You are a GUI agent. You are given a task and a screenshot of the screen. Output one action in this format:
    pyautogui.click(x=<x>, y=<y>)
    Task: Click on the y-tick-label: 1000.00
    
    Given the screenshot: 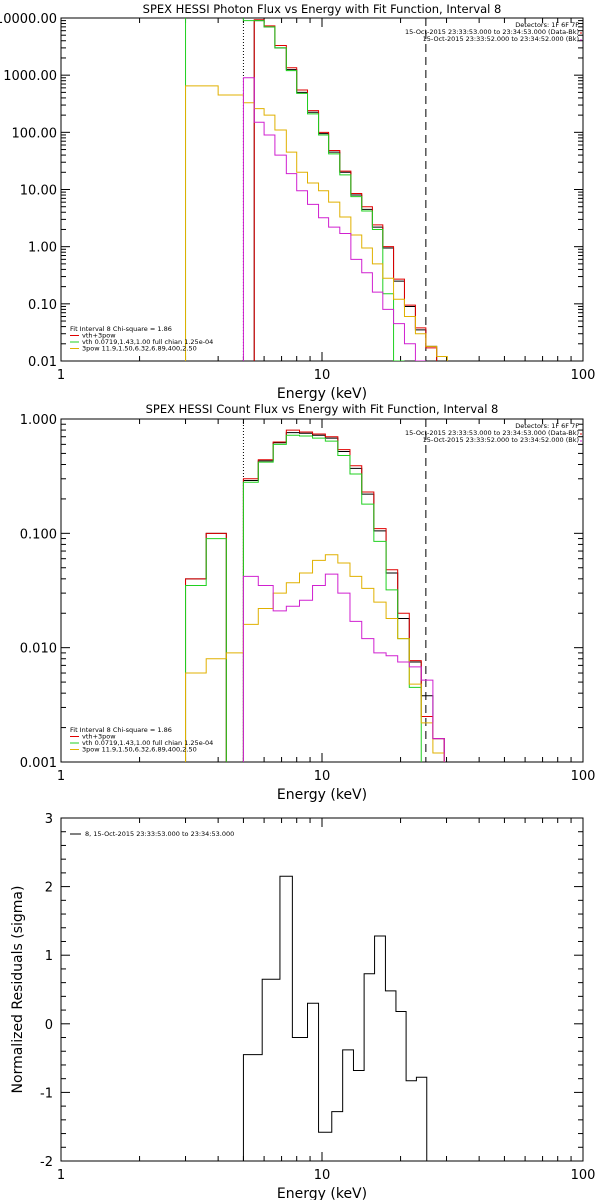 What is the action you would take?
    pyautogui.click(x=30, y=76)
    